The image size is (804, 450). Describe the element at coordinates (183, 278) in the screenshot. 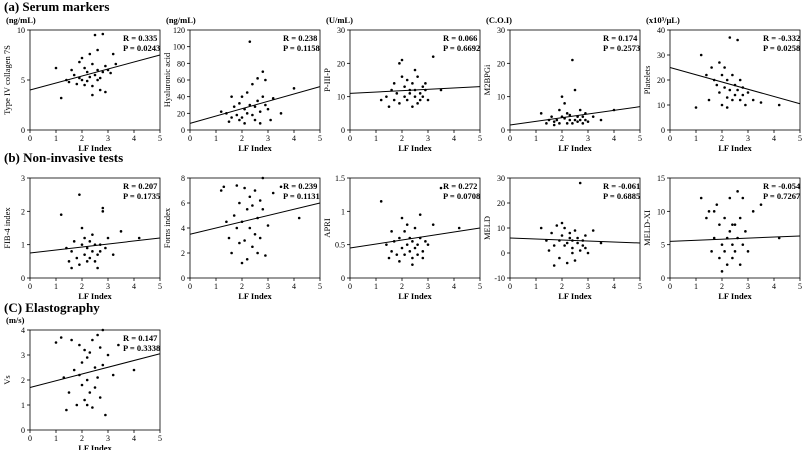

I see `y-tick-label: 0` at that location.